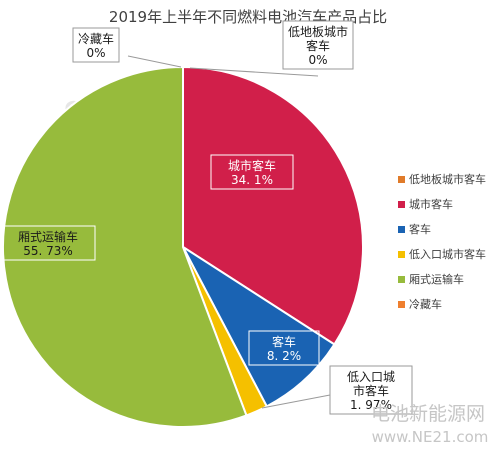  Describe the element at coordinates (420, 229) in the screenshot. I see `legend-label: 客车` at that location.